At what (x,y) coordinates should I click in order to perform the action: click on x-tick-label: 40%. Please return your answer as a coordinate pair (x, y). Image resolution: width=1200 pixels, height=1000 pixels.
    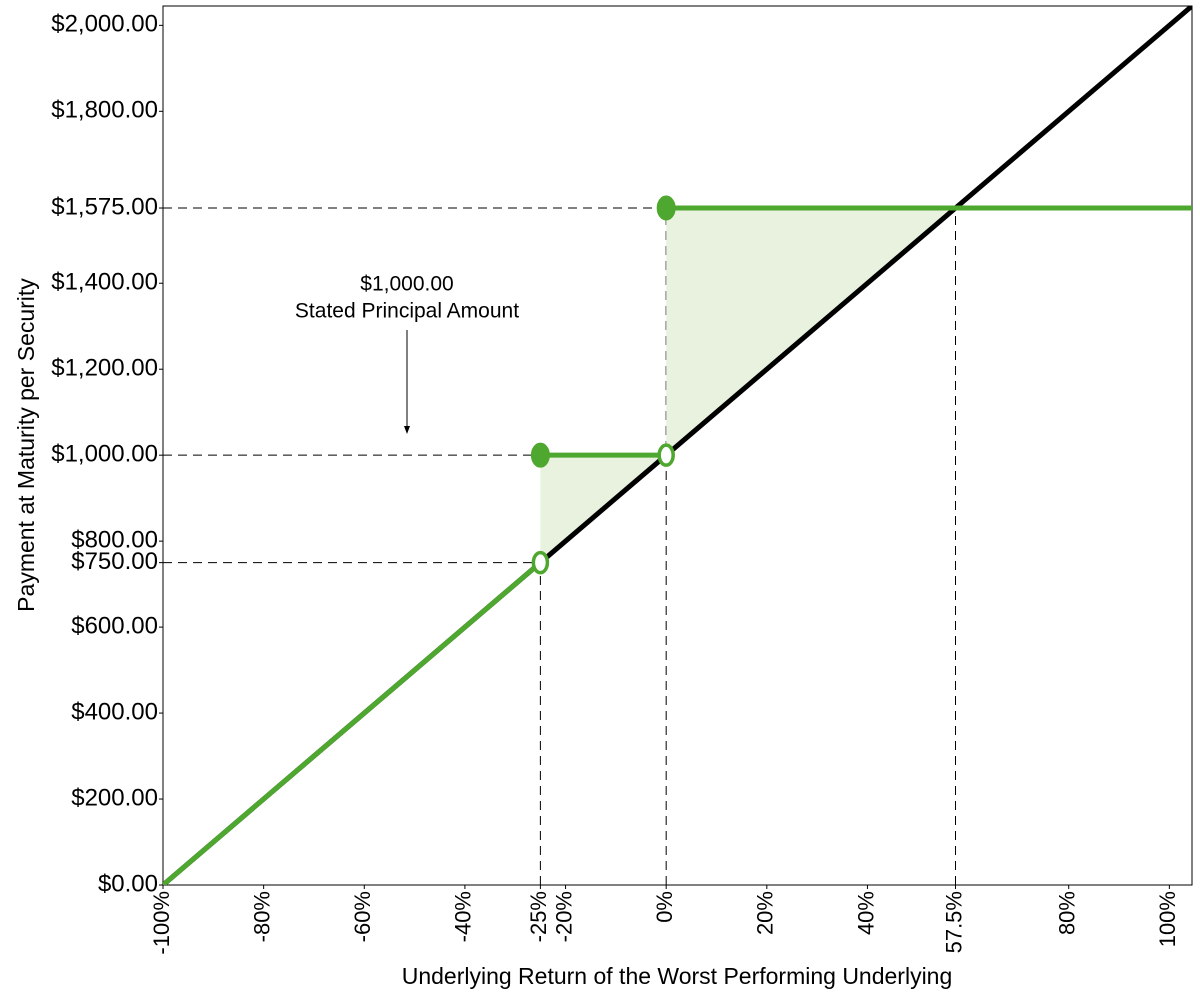
    Looking at the image, I should click on (865, 913).